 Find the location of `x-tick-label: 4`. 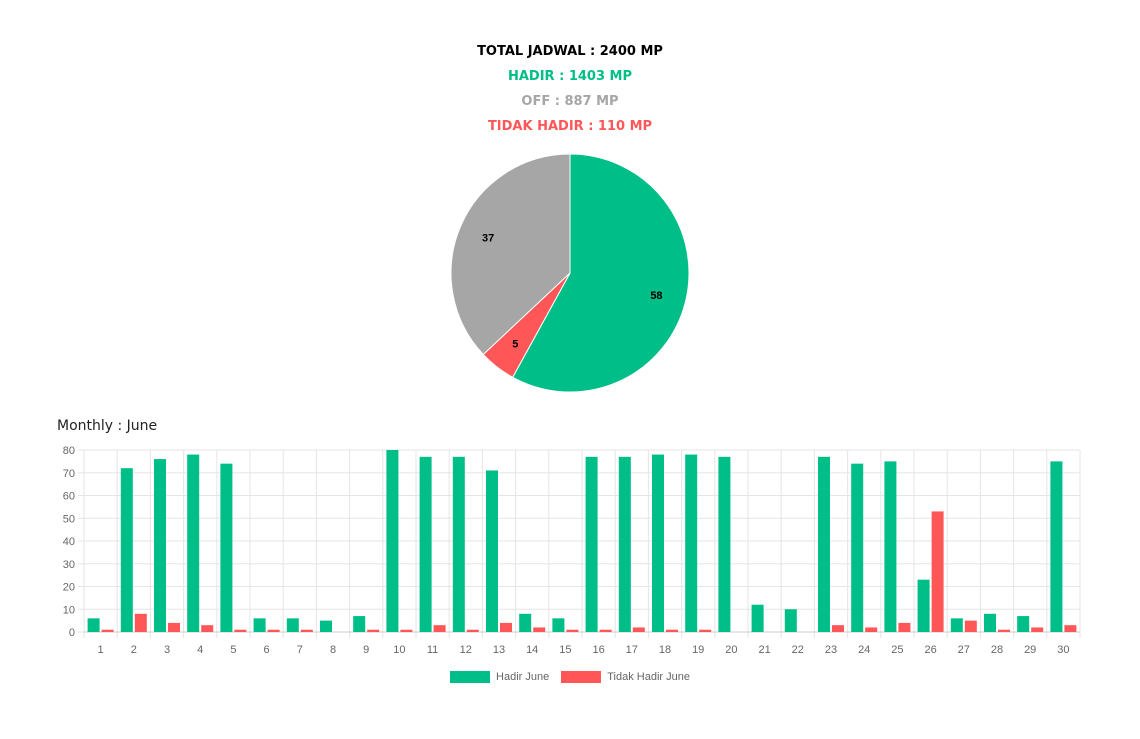

x-tick-label: 4 is located at coordinates (200, 650).